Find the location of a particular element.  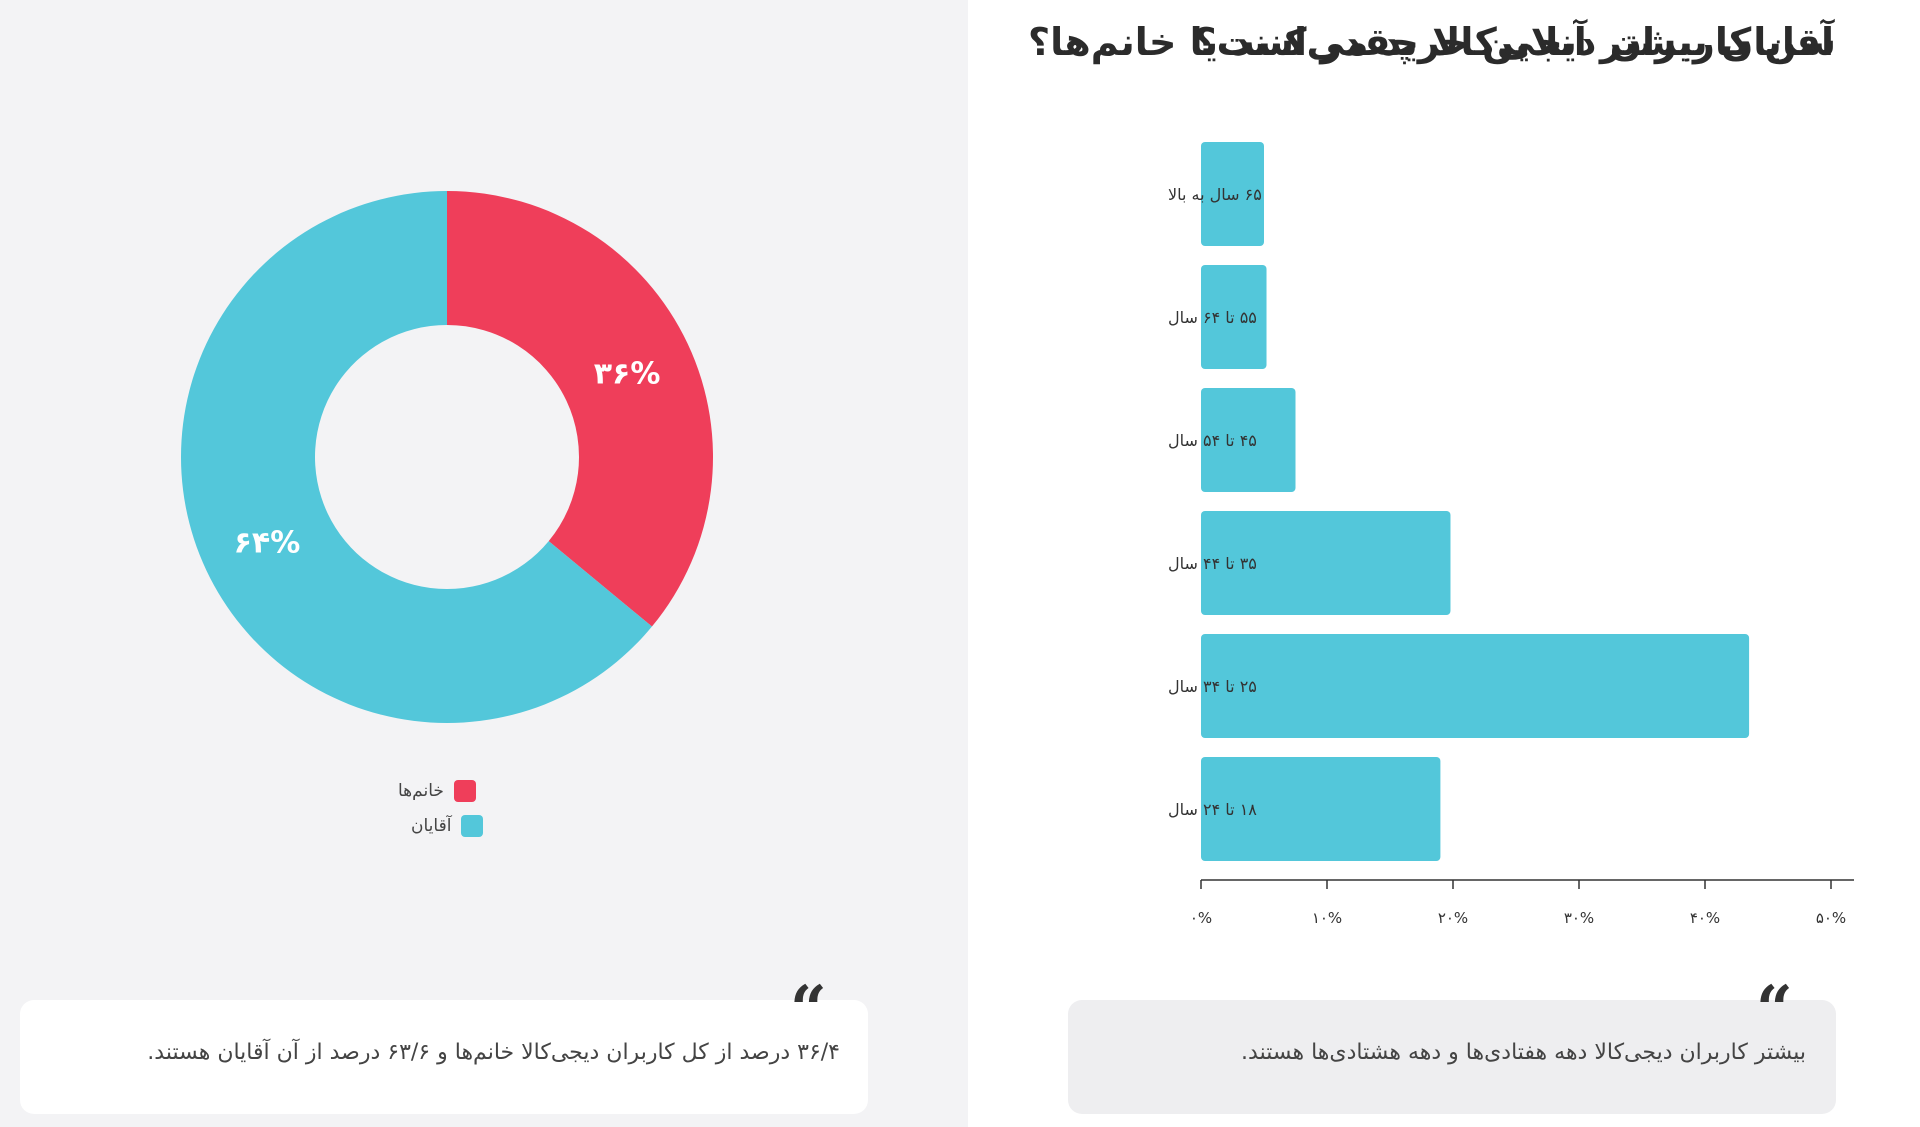

x-tick-label: ۰% is located at coordinates (1201, 918).